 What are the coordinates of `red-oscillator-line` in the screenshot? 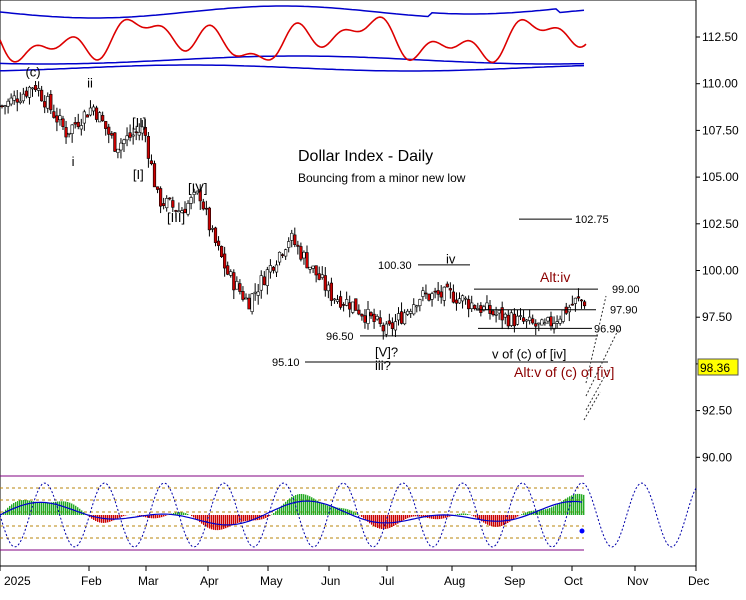 It's located at (293, 40).